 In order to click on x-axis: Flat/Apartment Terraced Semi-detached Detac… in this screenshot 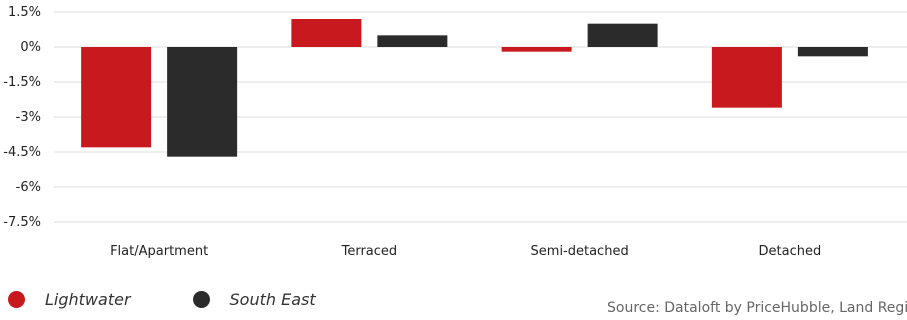, I will do `click(465, 251)`.